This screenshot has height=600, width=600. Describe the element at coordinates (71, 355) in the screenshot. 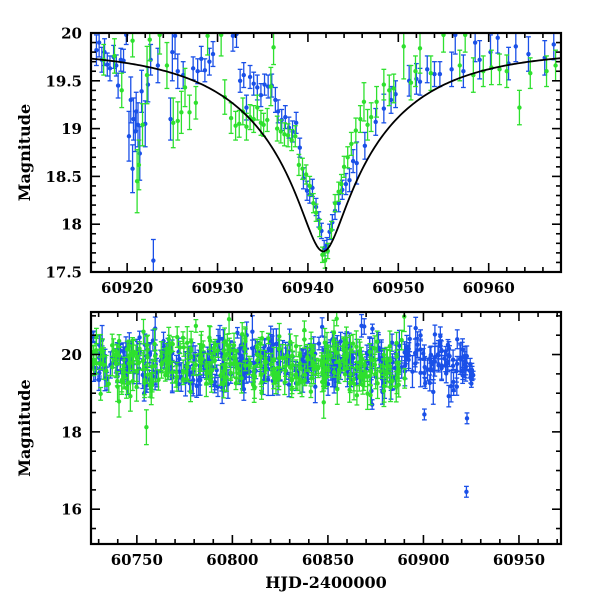

I see `bottom-panel-yticklabel: 20` at that location.